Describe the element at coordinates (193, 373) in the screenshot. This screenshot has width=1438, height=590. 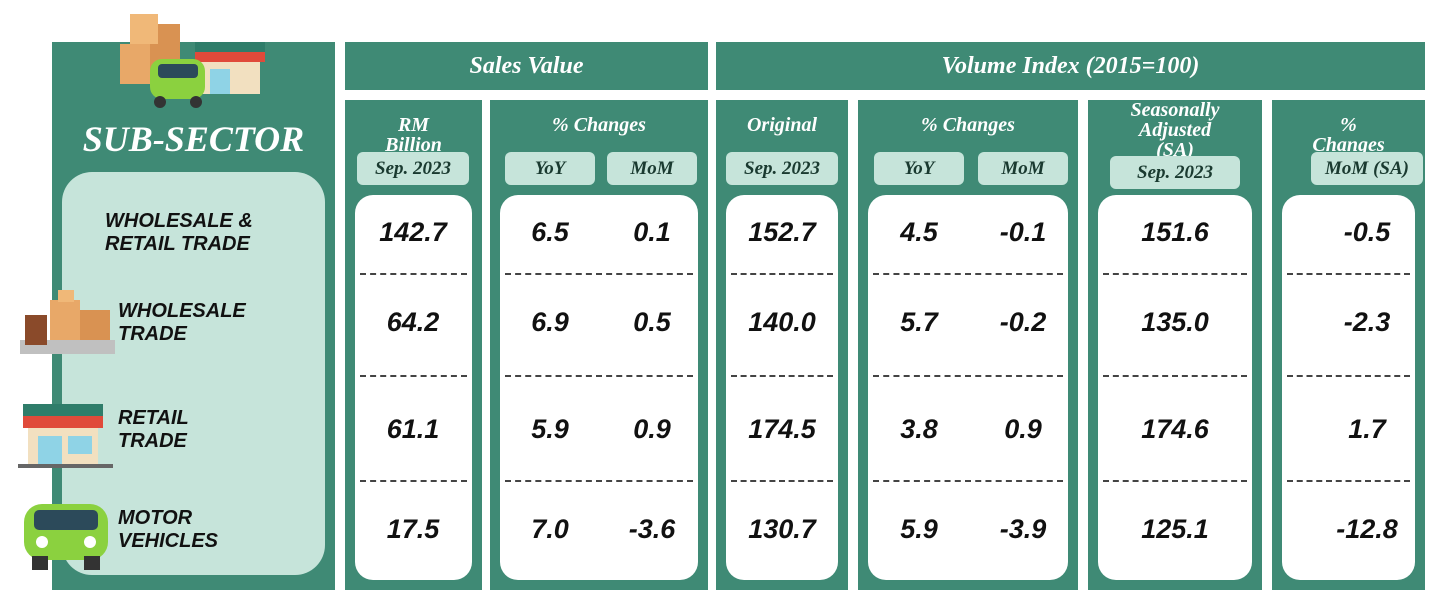
I see `sub-sector-panel` at that location.